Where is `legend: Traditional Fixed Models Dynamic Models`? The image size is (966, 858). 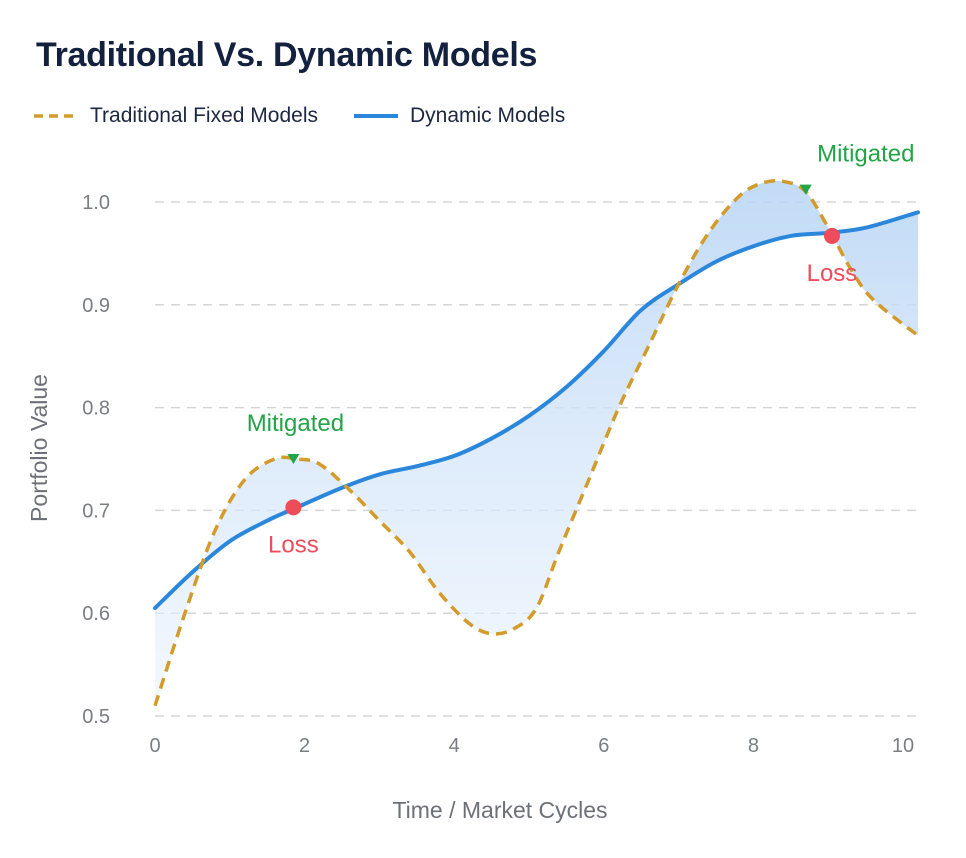 legend: Traditional Fixed Models Dynamic Models is located at coordinates (317, 116).